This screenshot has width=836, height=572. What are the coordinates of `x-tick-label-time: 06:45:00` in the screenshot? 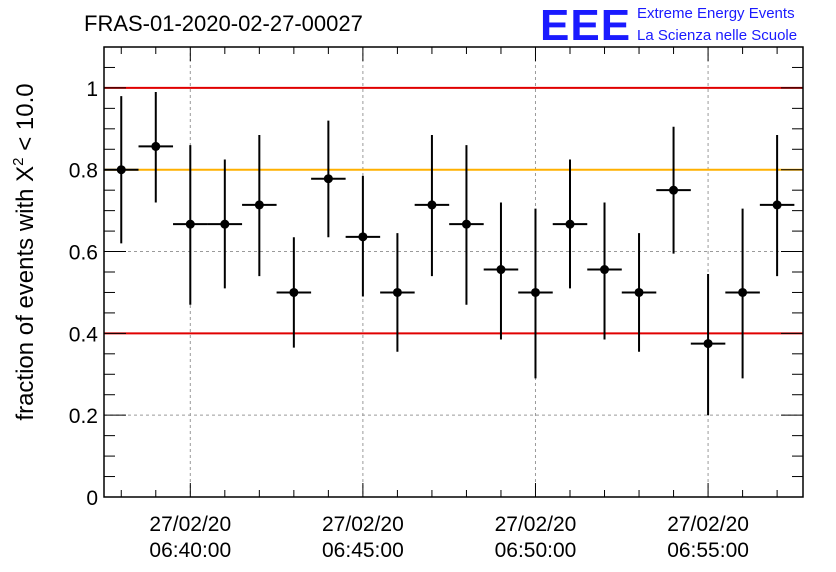 It's located at (363, 550).